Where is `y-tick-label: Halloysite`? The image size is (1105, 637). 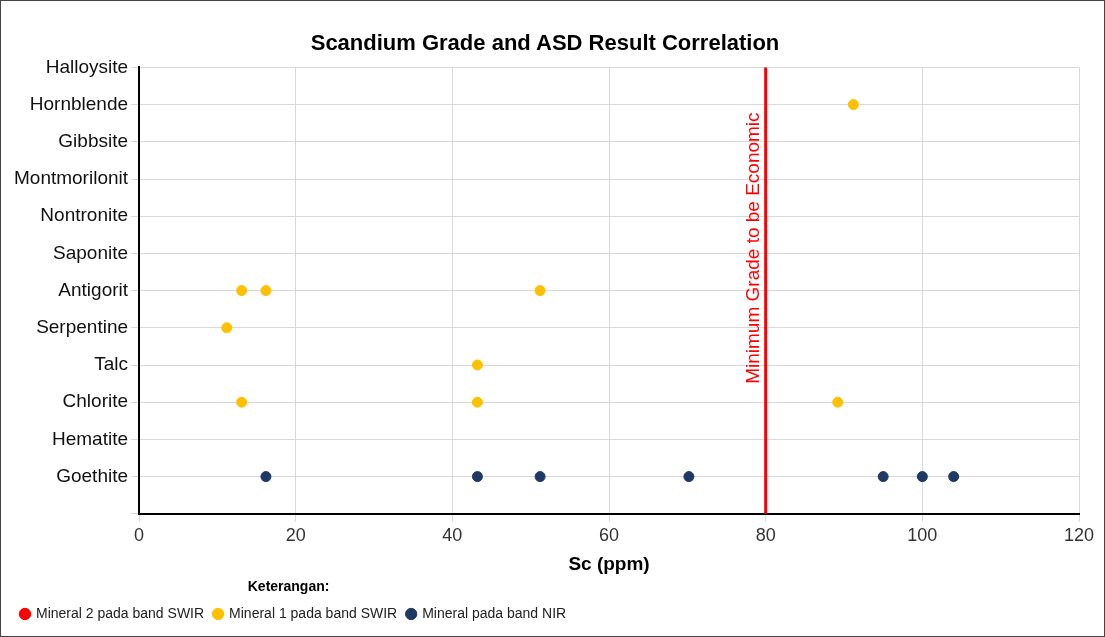
y-tick-label: Halloysite is located at coordinates (87, 66).